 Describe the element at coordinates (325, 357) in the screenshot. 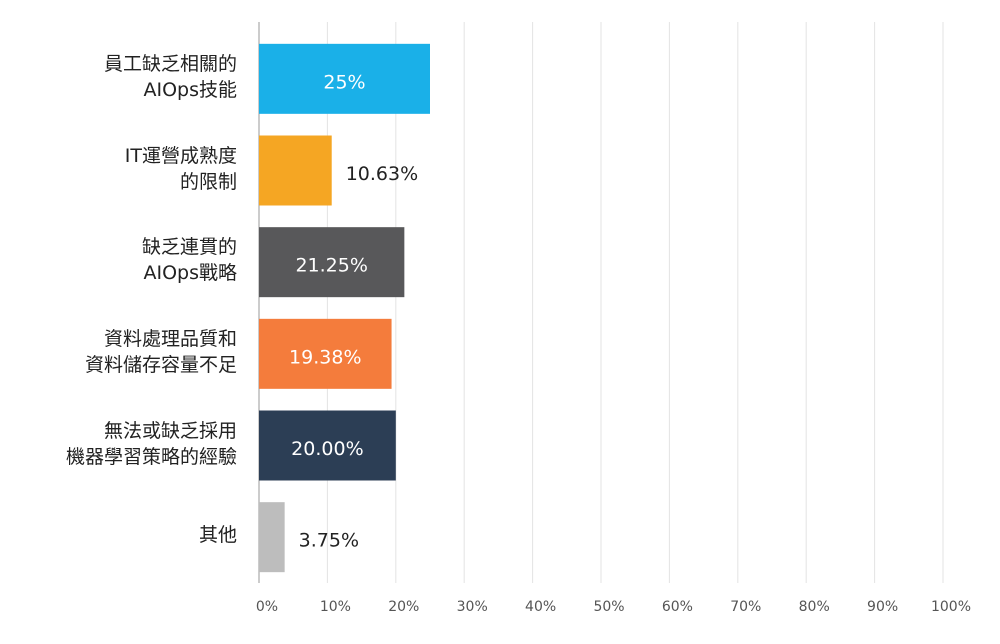

I see `value-label: 19.38%` at that location.